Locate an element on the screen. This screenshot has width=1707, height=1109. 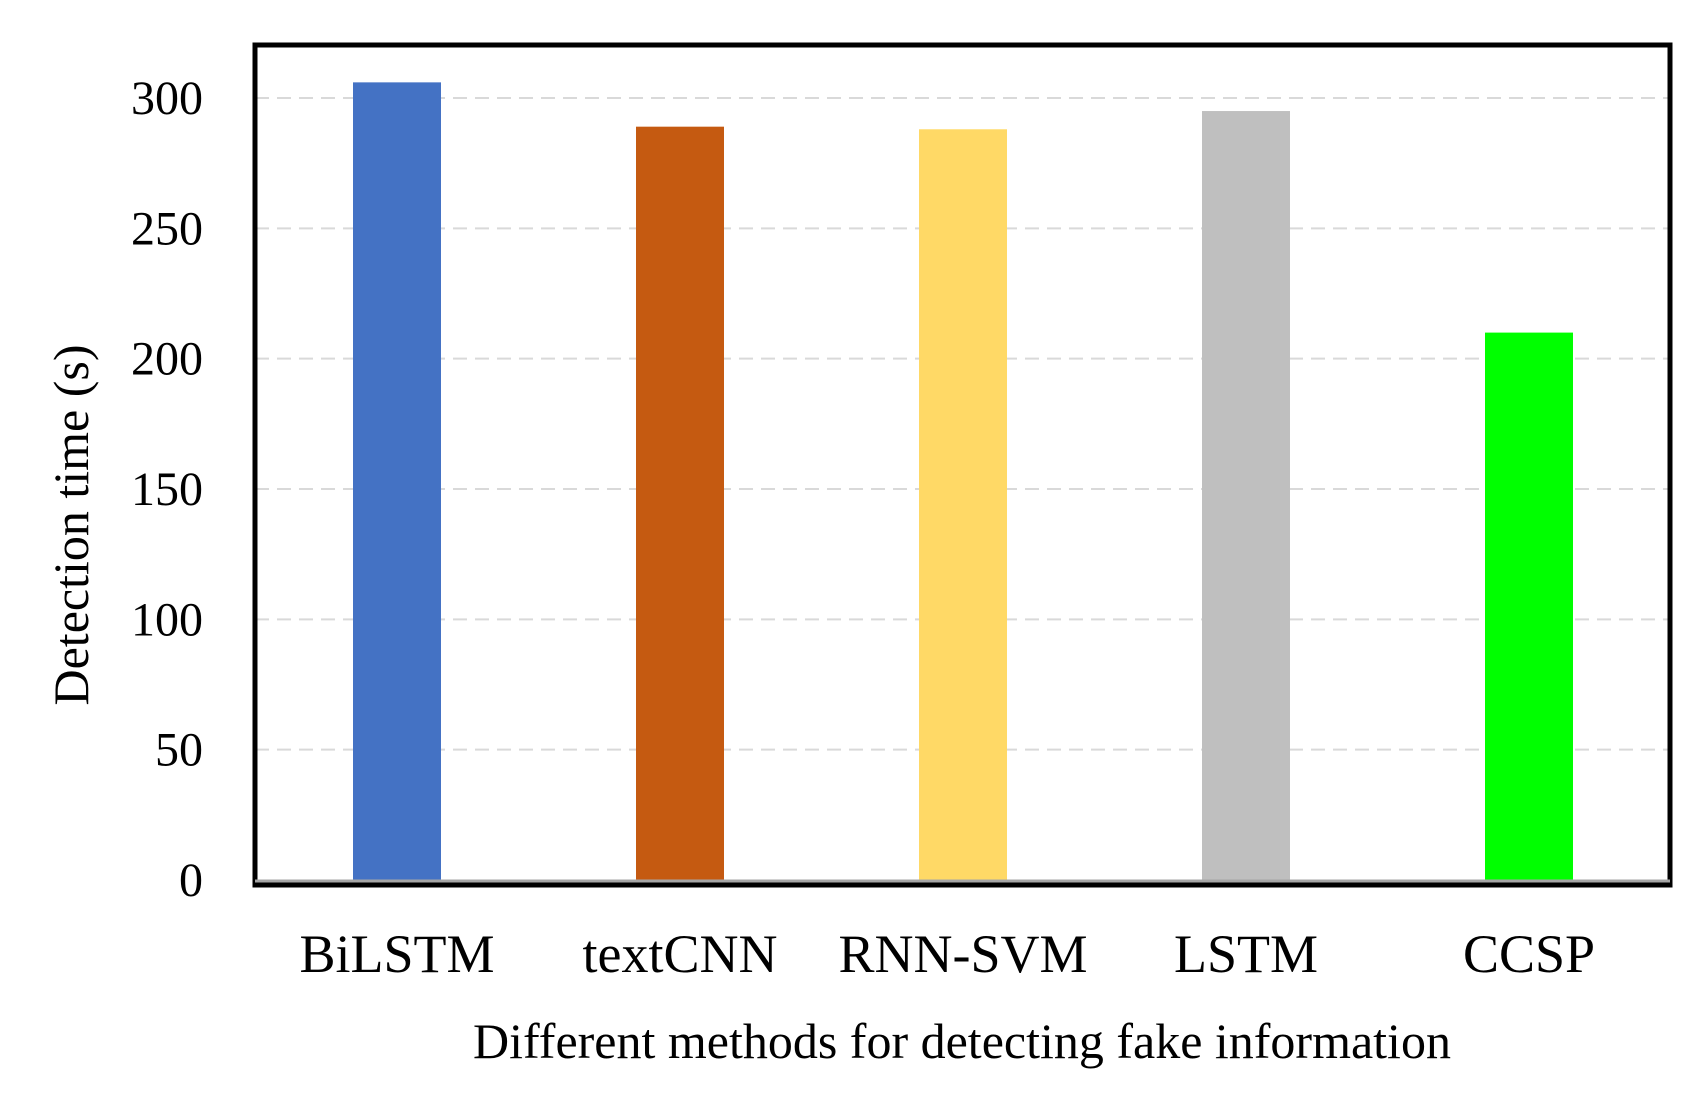
y-axis-title: Detection time (s) is located at coordinates (71, 525).